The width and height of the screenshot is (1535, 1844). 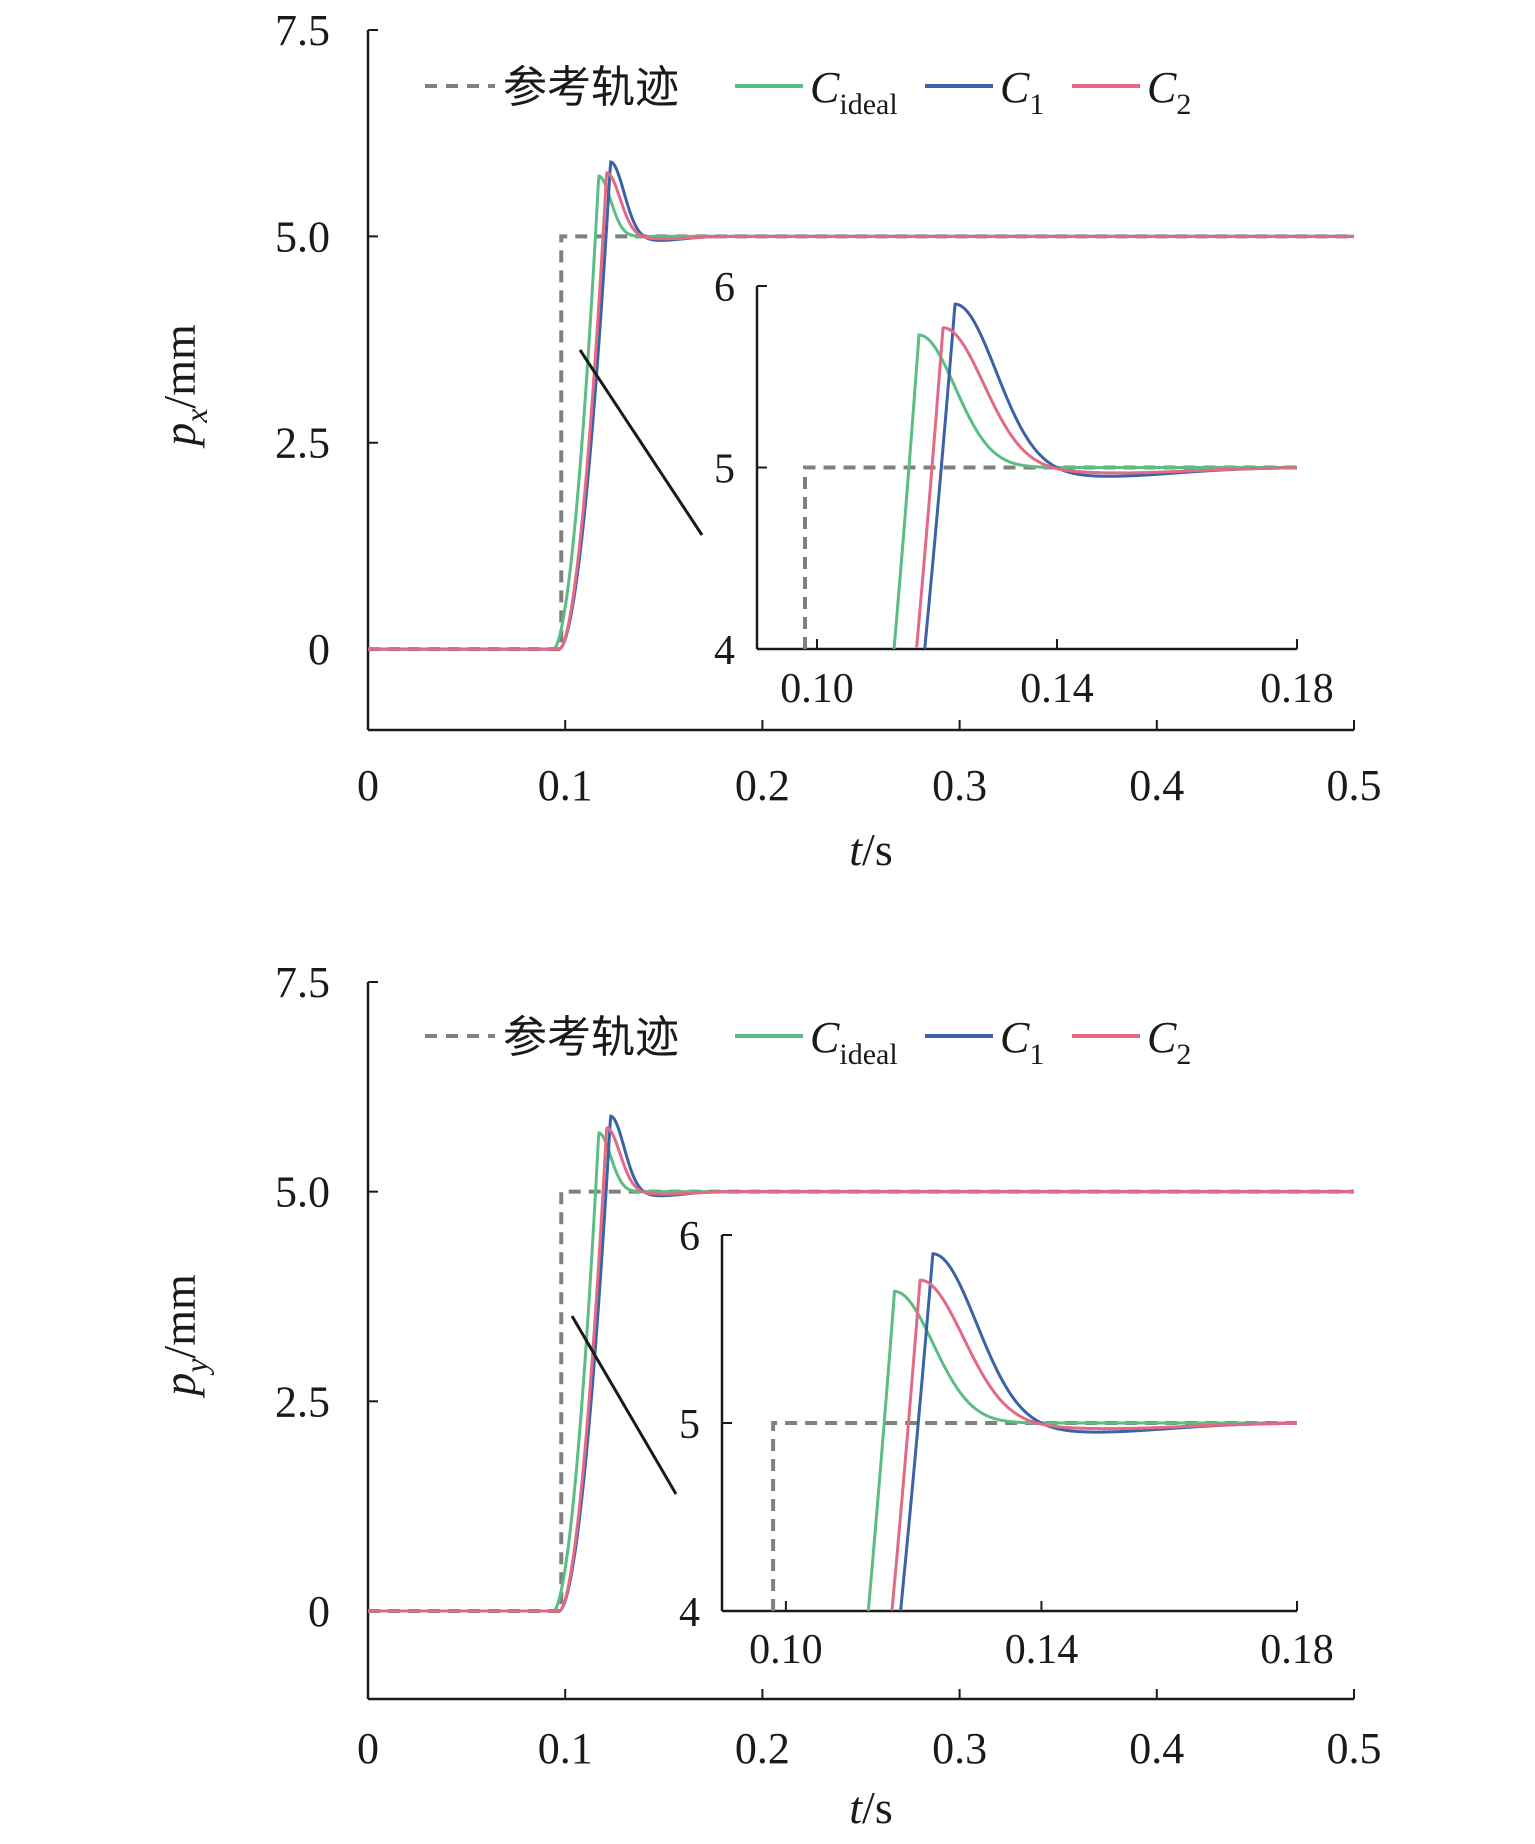 I want to click on y-axis-label: py/mm, so click(x=184, y=1336).